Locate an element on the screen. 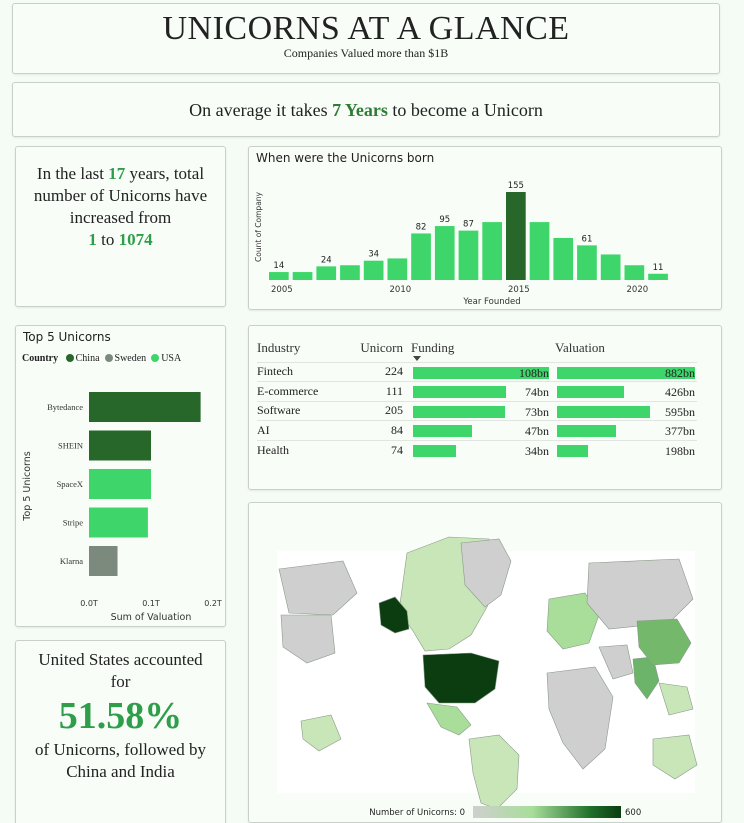  greenland-region is located at coordinates (486, 573).